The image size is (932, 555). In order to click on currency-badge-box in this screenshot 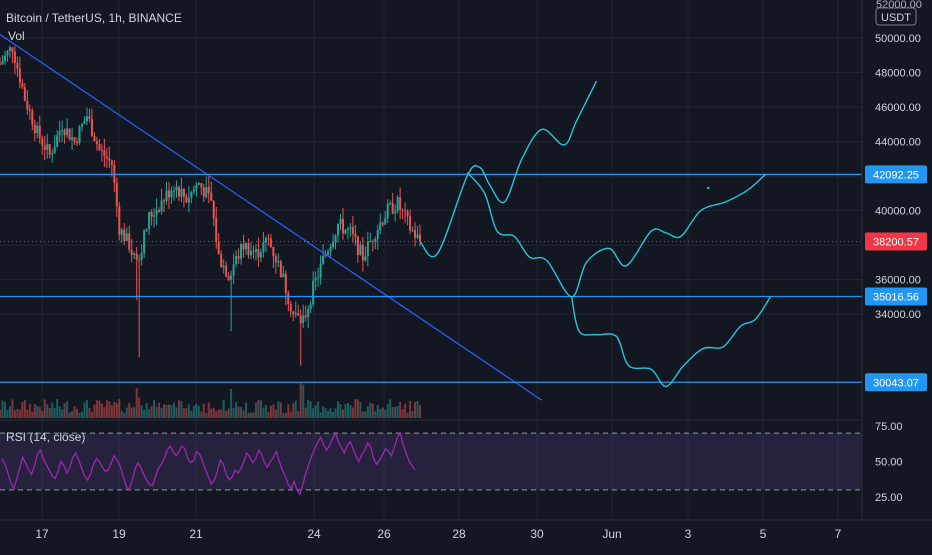, I will do `click(896, 16)`.